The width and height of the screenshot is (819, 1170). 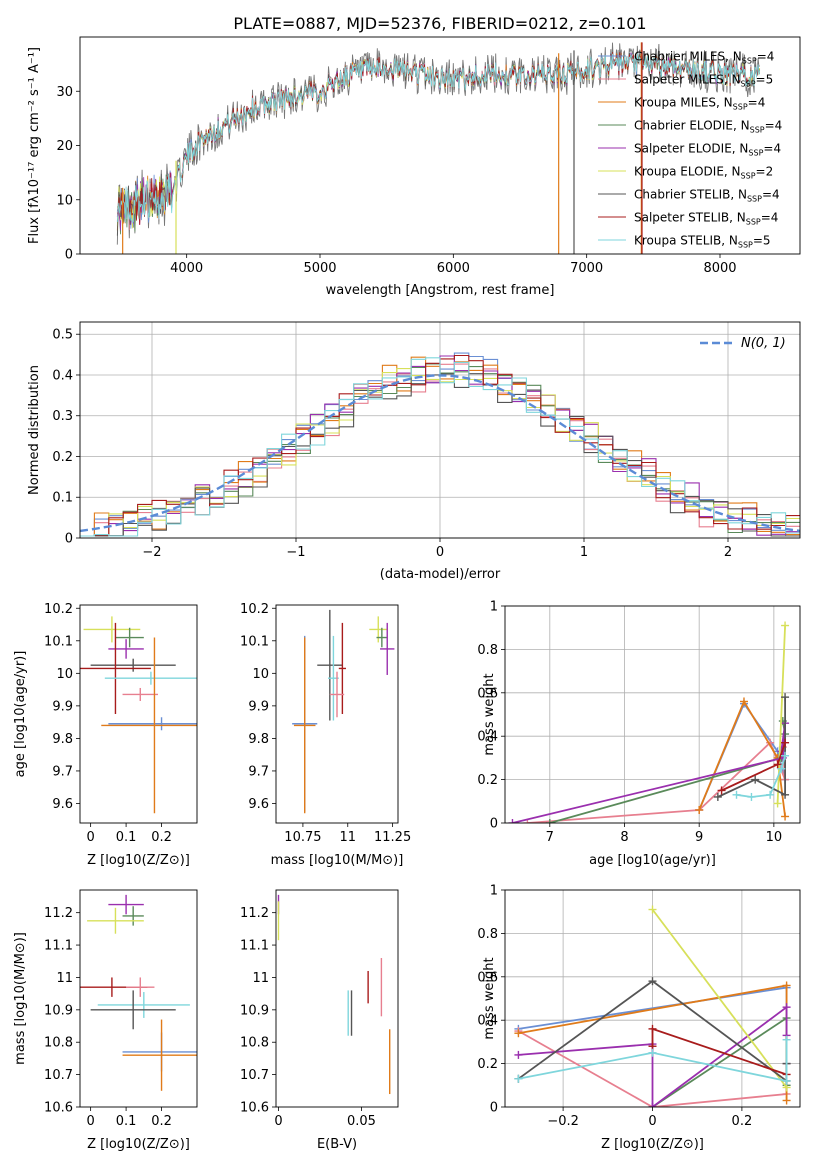 What do you see at coordinates (258, 804) in the screenshot?
I see `y-tick-label: 9.6` at bounding box center [258, 804].